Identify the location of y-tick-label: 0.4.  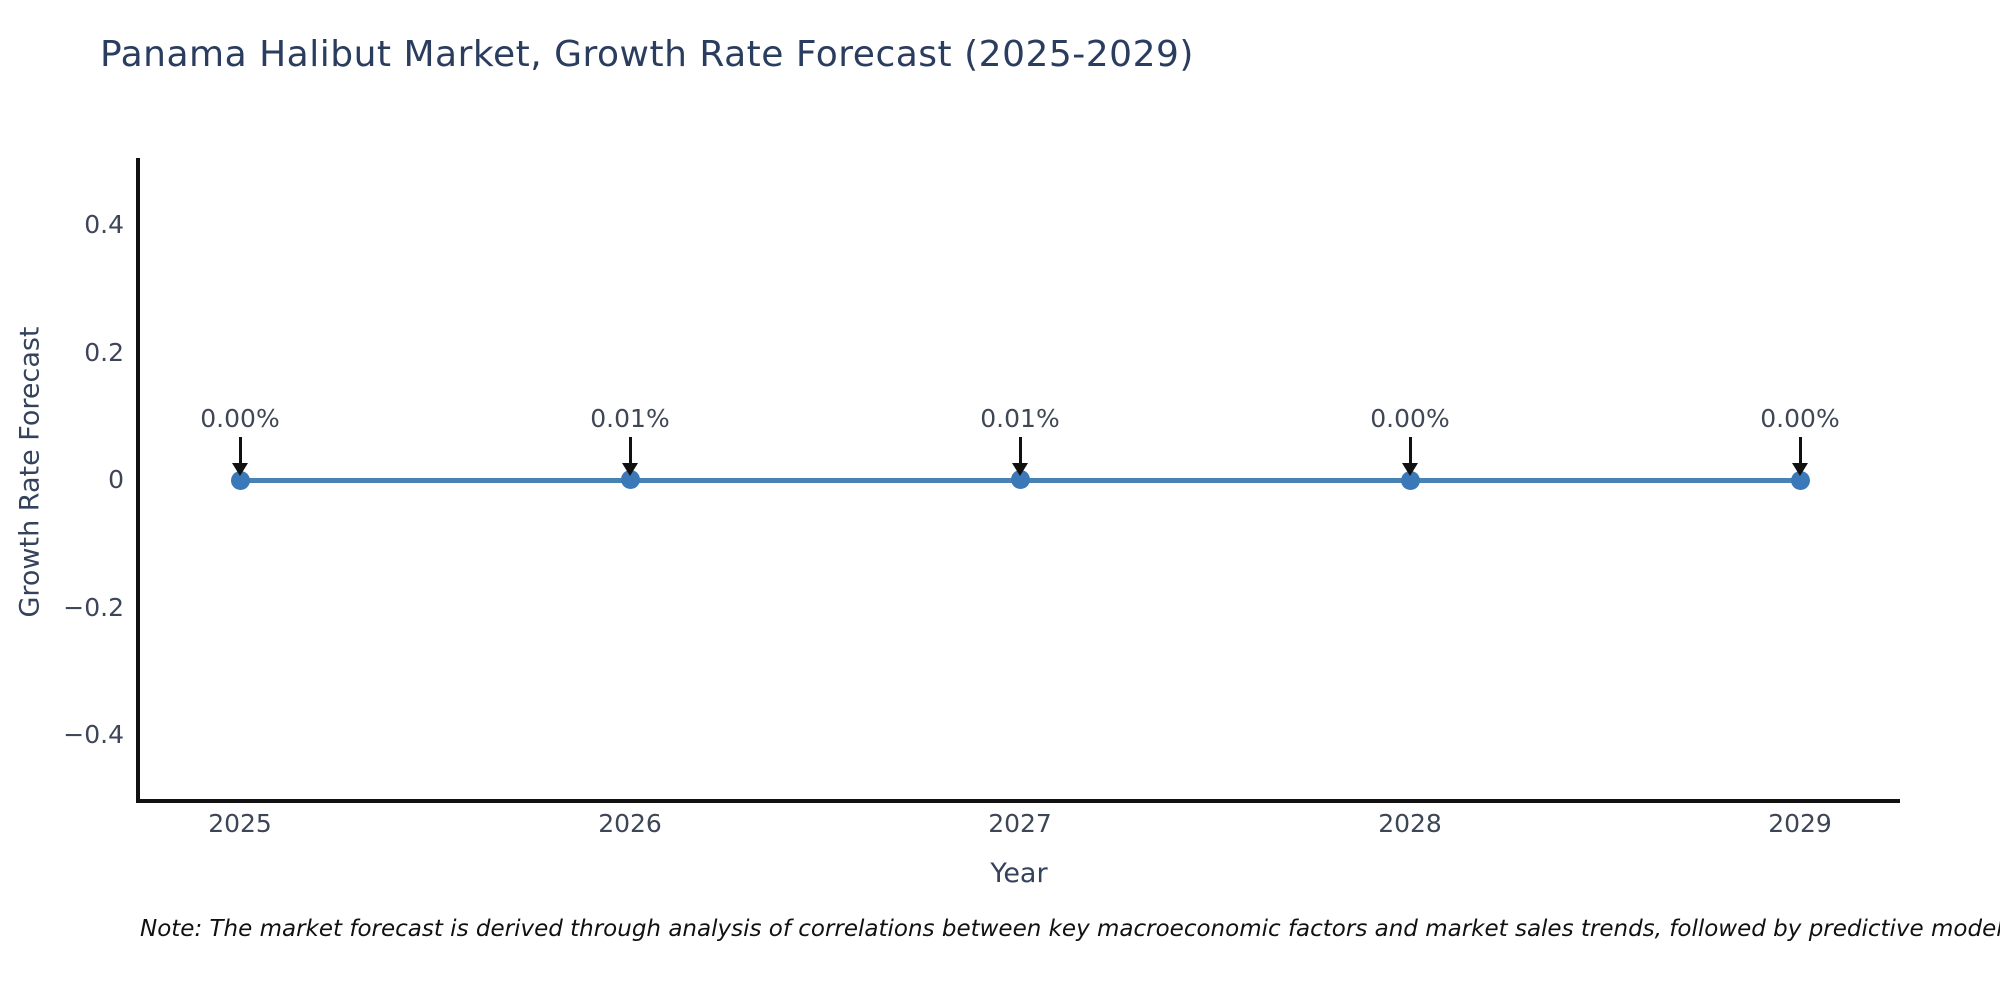
(104, 224).